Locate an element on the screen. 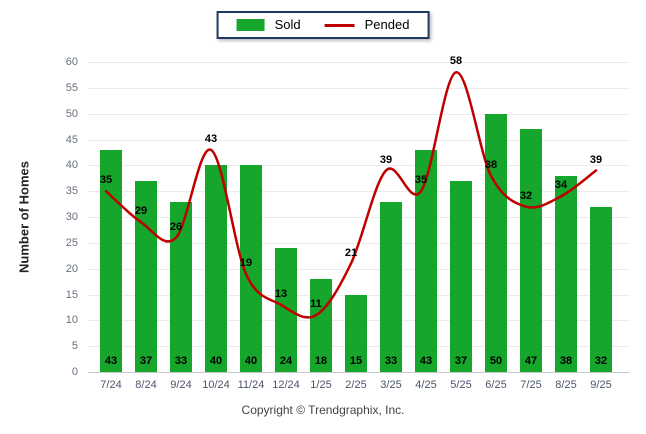 The image size is (646, 434). line-value-label: 13 is located at coordinates (281, 293).